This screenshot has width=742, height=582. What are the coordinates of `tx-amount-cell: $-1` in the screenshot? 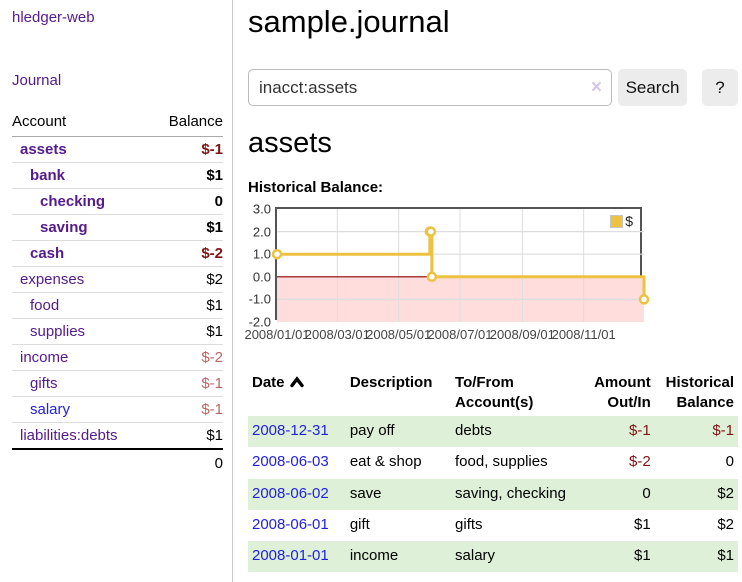 It's located at (640, 430).